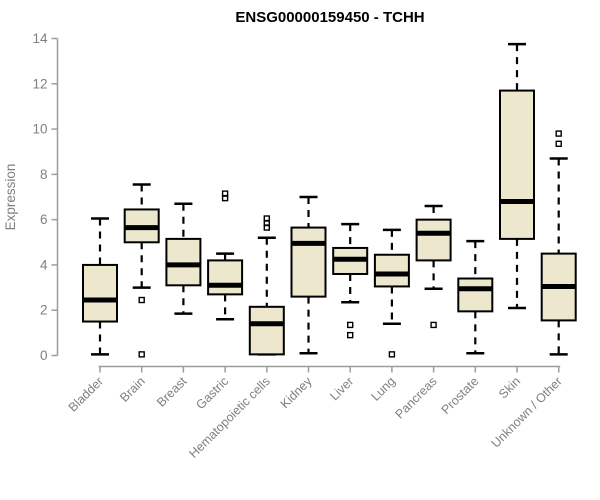 The width and height of the screenshot is (600, 500). Describe the element at coordinates (86, 394) in the screenshot. I see `x-tick-label-bladder: Bladder` at that location.